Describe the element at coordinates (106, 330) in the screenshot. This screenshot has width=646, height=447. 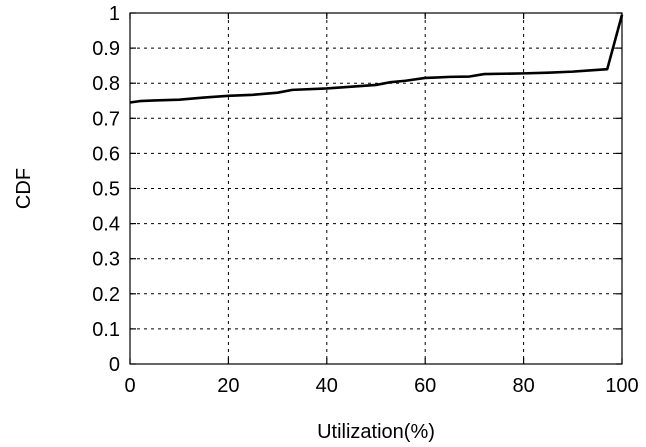
I see `y-tick-label: 0.1` at that location.